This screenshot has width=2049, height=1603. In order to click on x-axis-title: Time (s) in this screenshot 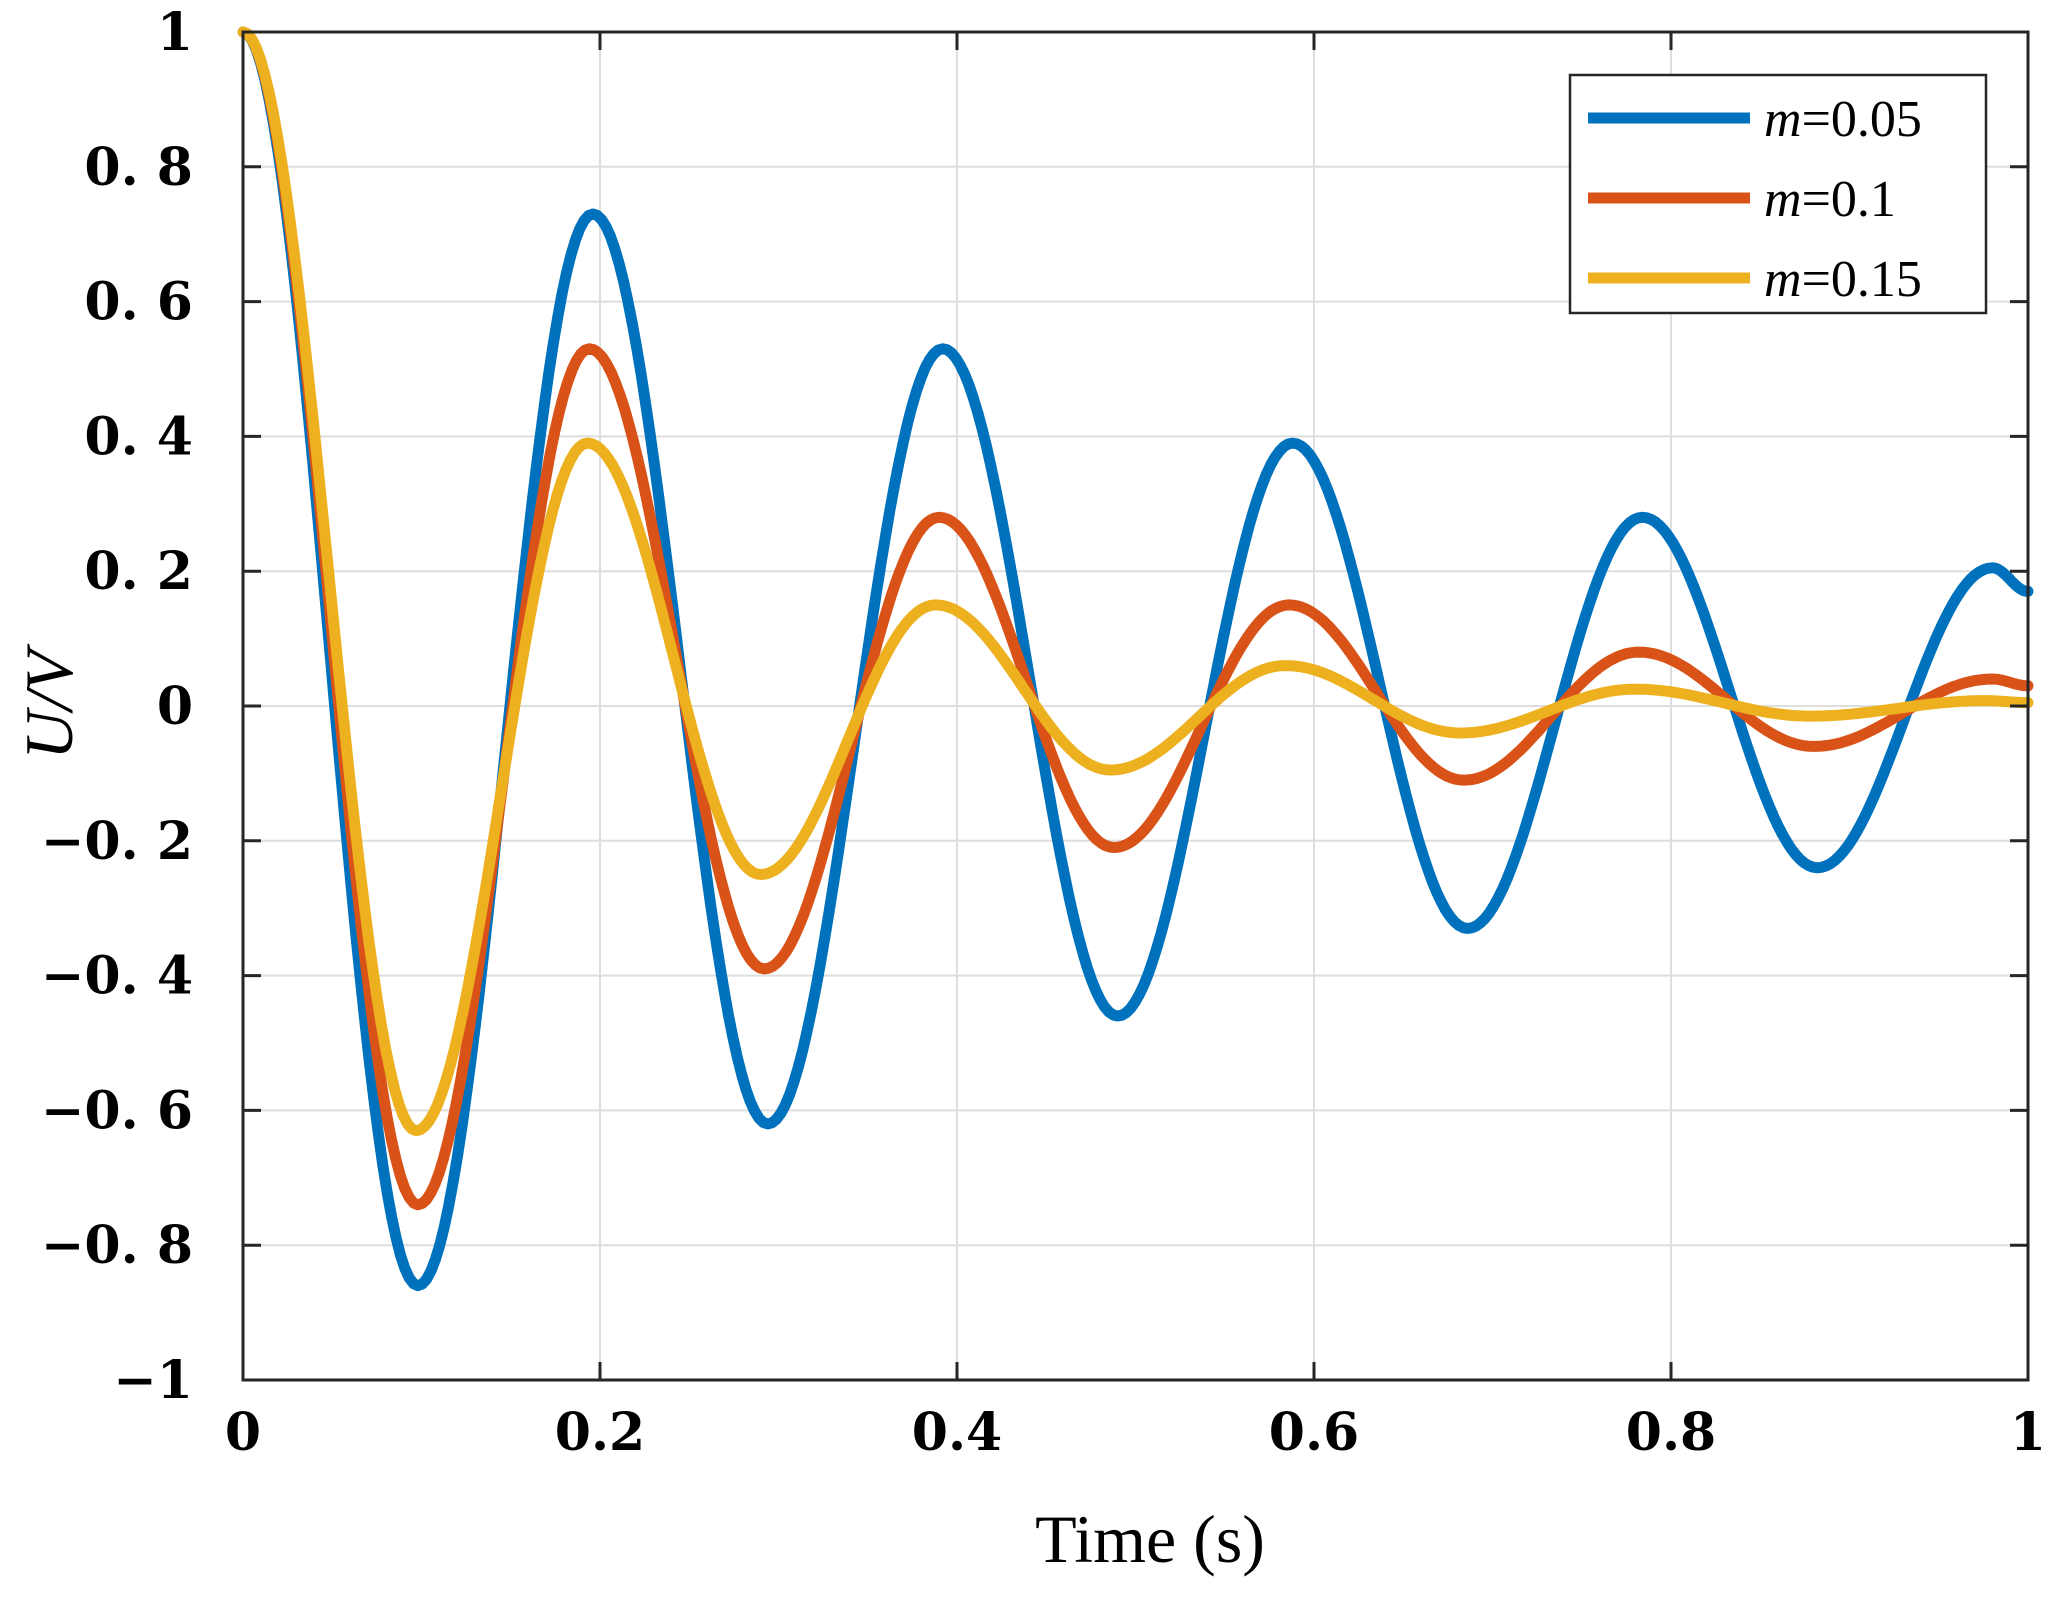, I will do `click(1150, 1539)`.